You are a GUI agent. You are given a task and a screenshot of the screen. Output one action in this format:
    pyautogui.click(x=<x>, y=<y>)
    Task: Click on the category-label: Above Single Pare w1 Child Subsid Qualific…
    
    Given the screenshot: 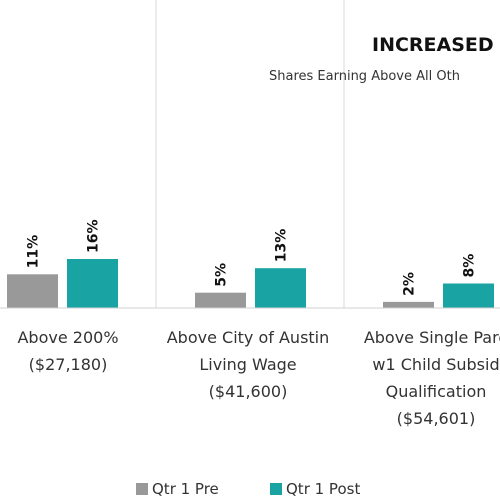 What is the action you would take?
    pyautogui.click(x=432, y=378)
    